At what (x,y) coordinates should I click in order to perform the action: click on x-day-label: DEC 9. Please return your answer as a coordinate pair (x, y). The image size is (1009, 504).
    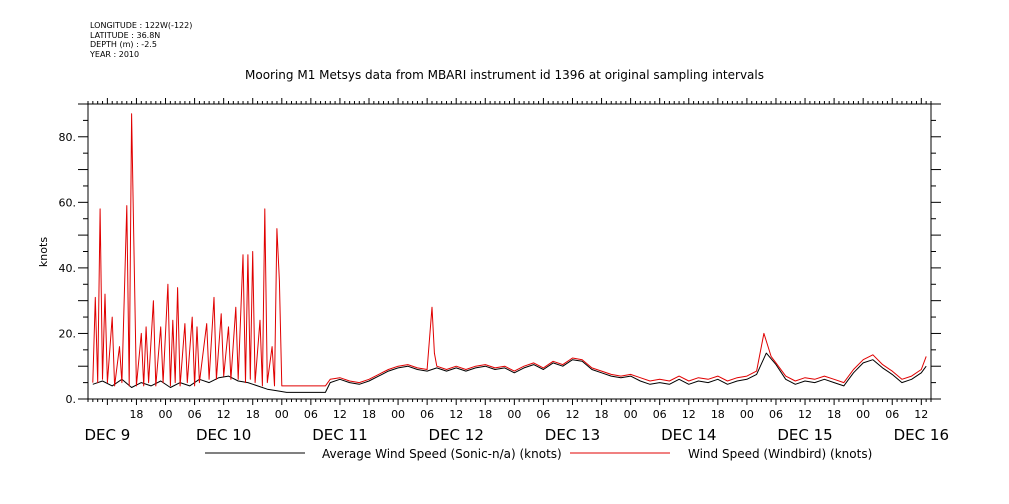
    Looking at the image, I should click on (107, 435).